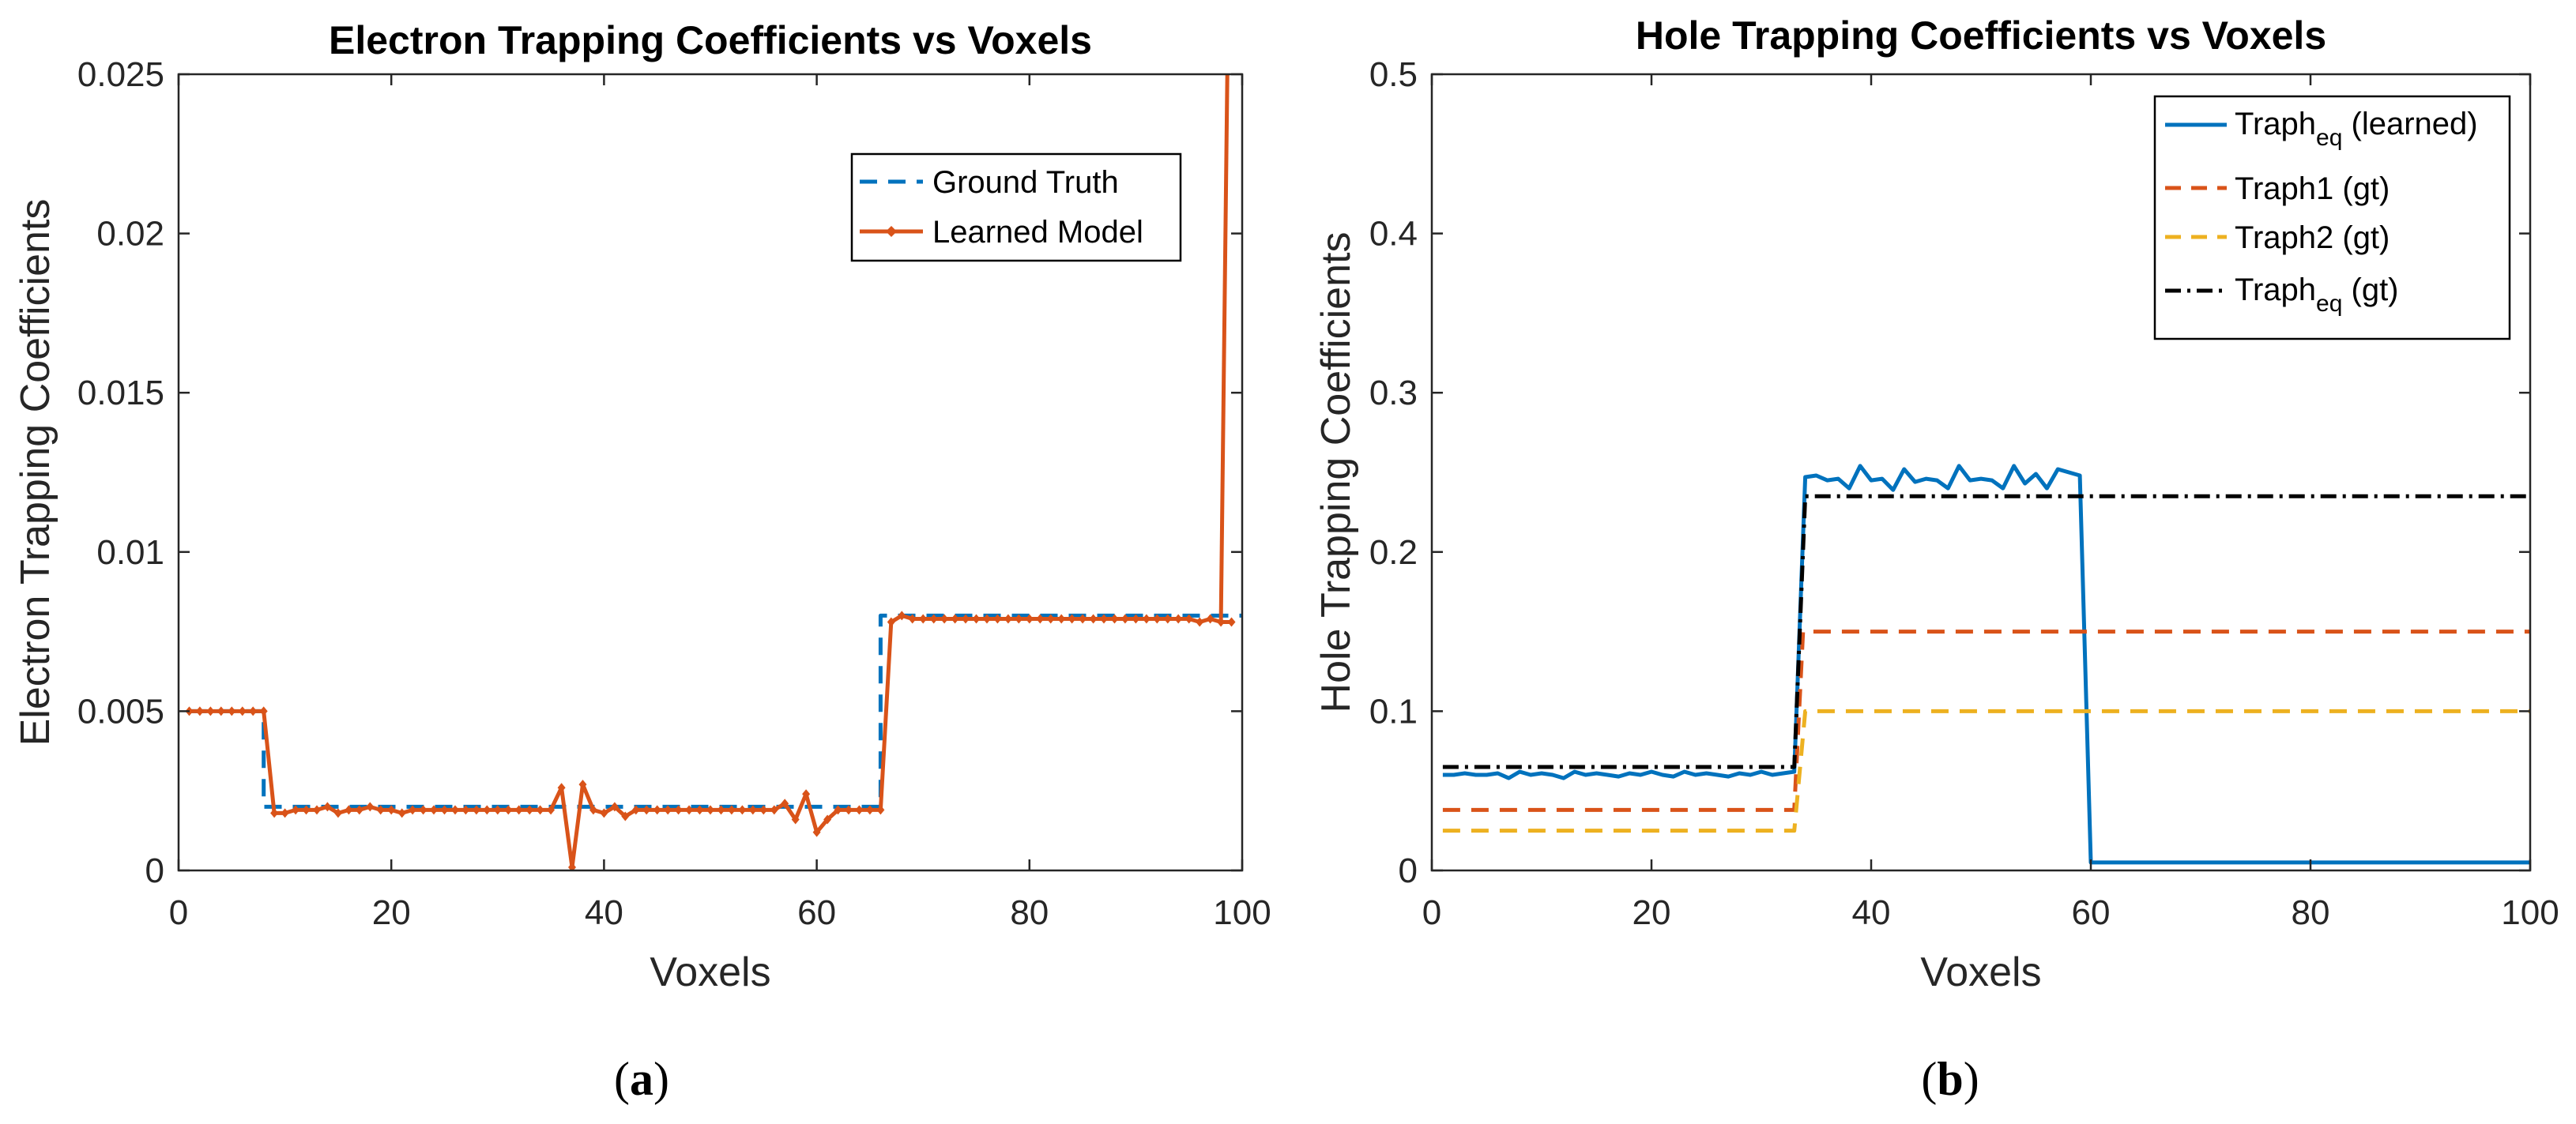 The image size is (2576, 1124). I want to click on electron-x-tick-label: 0, so click(178, 912).